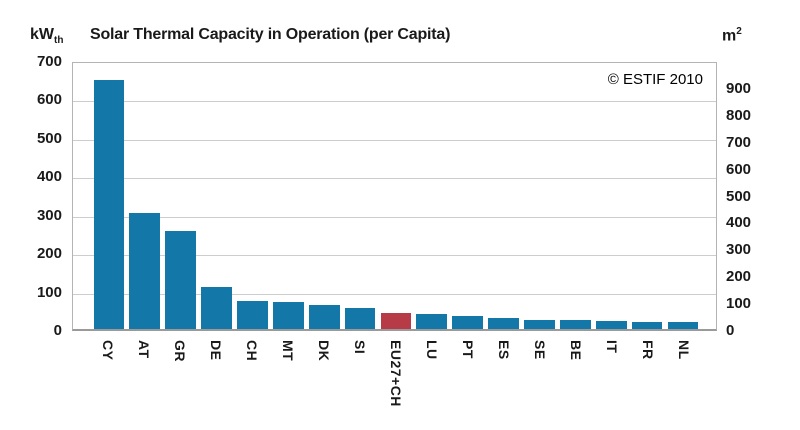 The image size is (800, 430). I want to click on right-tick-0: 0, so click(730, 330).